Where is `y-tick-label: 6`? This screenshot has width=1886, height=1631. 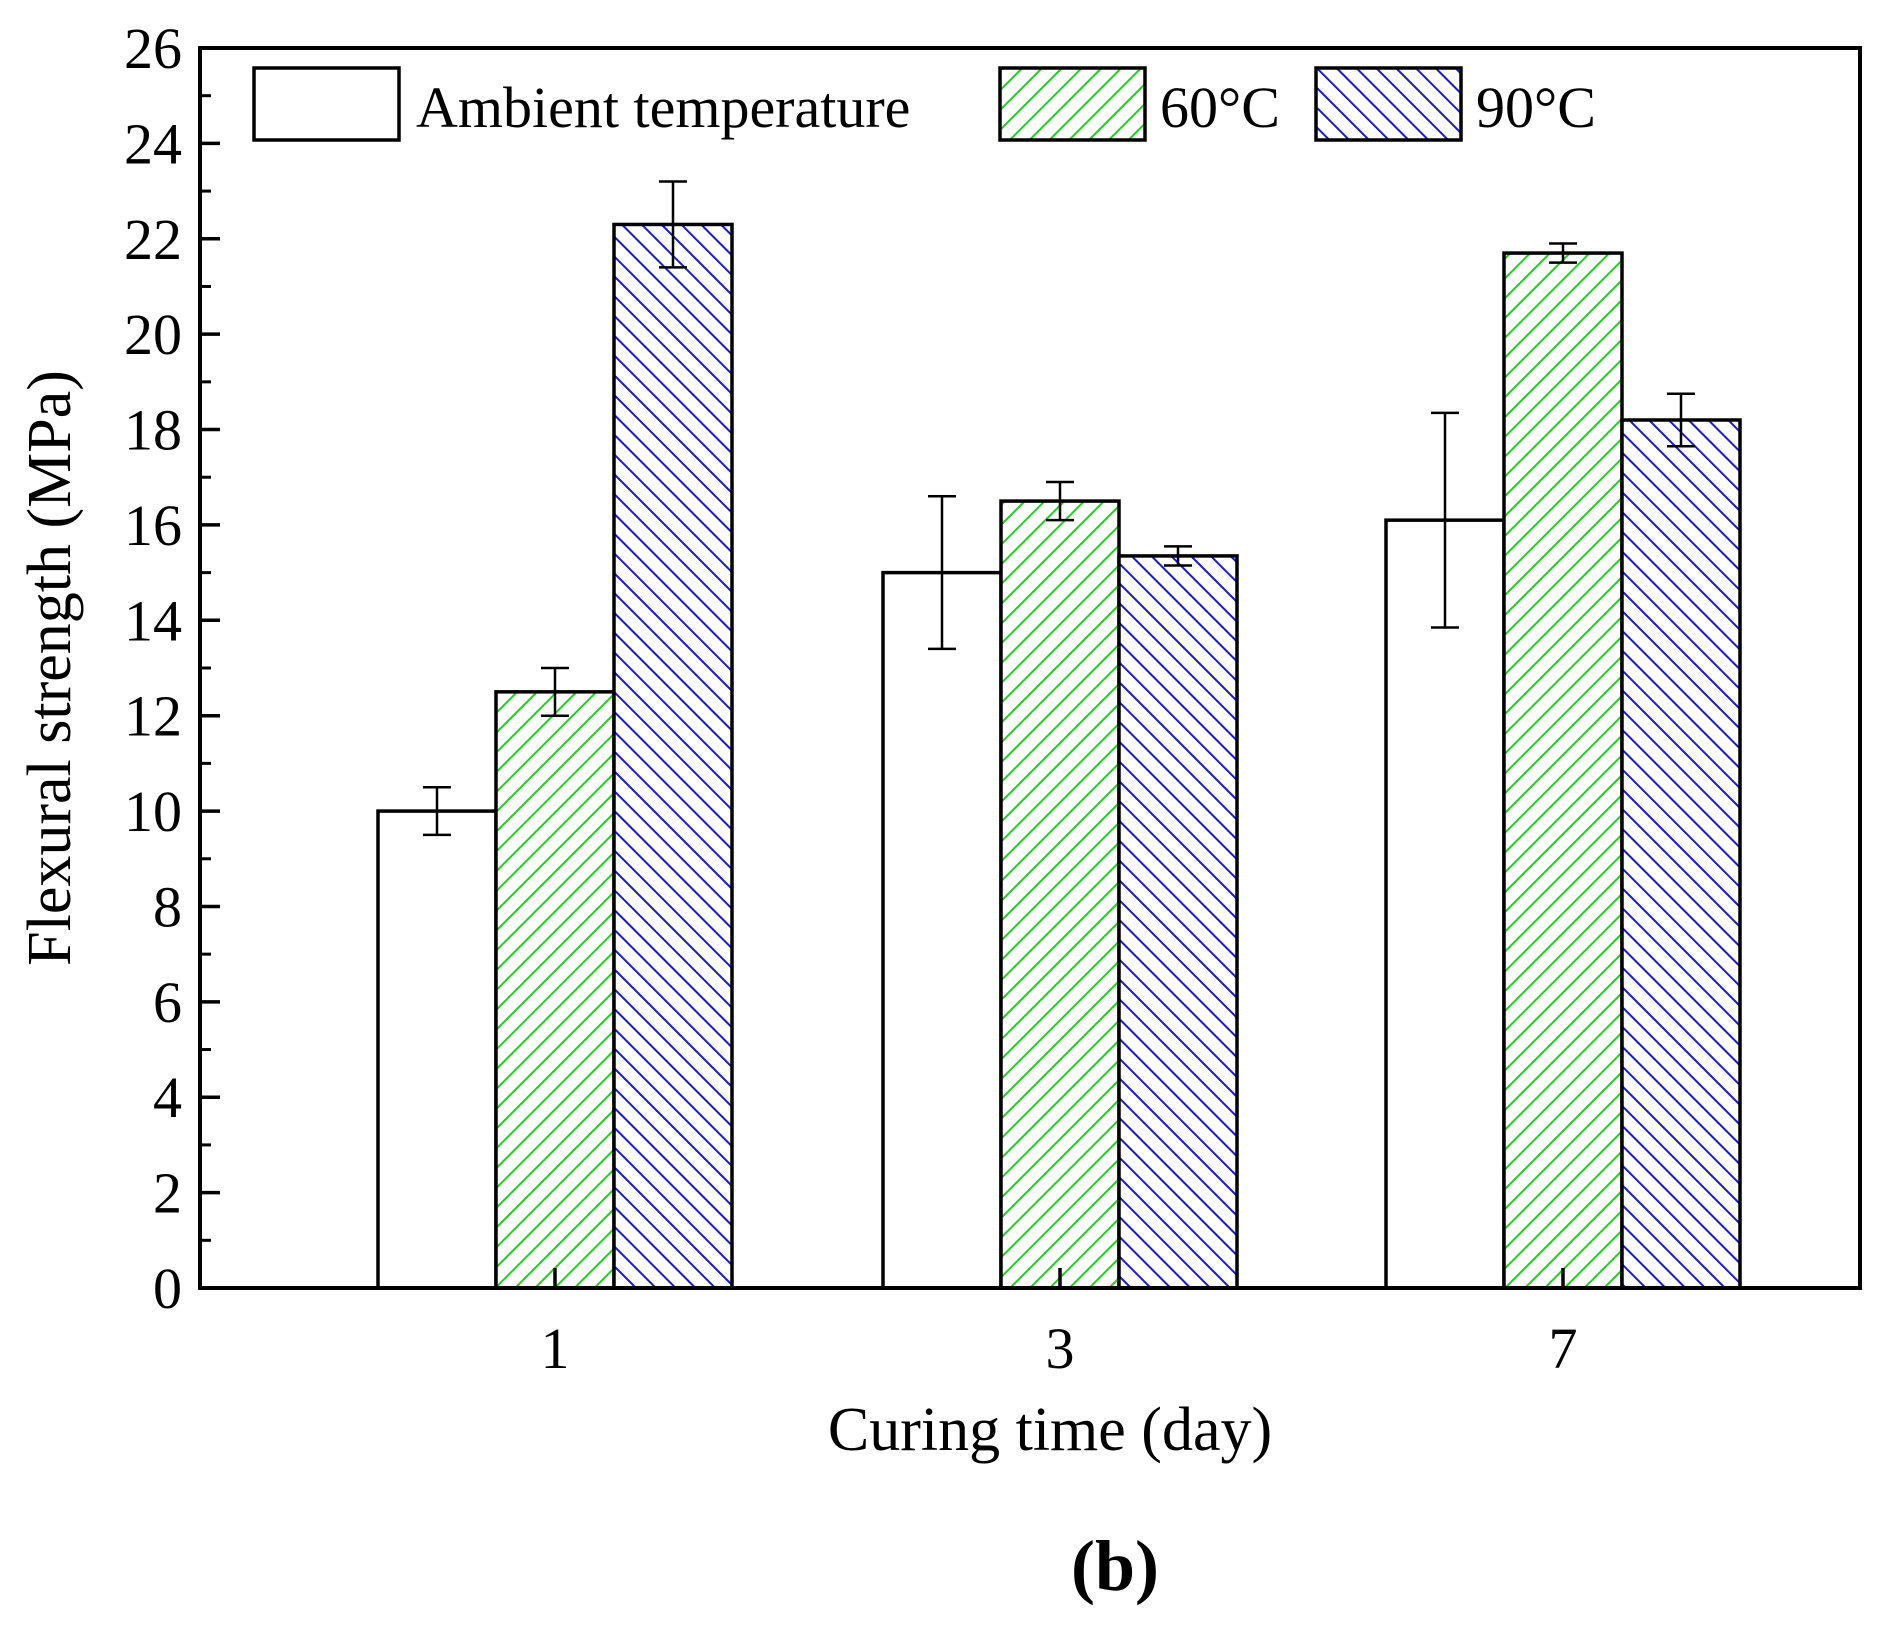
y-tick-label: 6 is located at coordinates (167, 1002).